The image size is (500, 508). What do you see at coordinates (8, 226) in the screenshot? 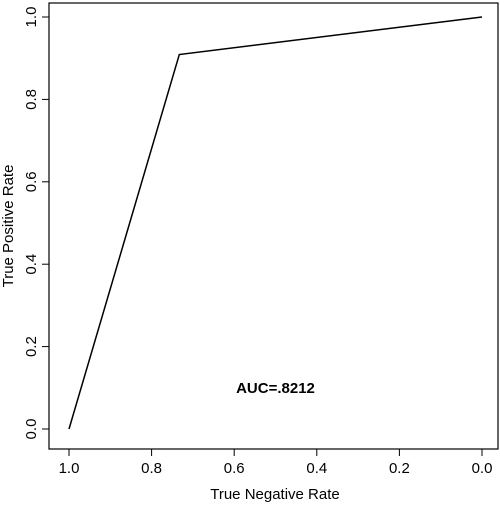
I see `y-axis-title: True Positive Rate` at bounding box center [8, 226].